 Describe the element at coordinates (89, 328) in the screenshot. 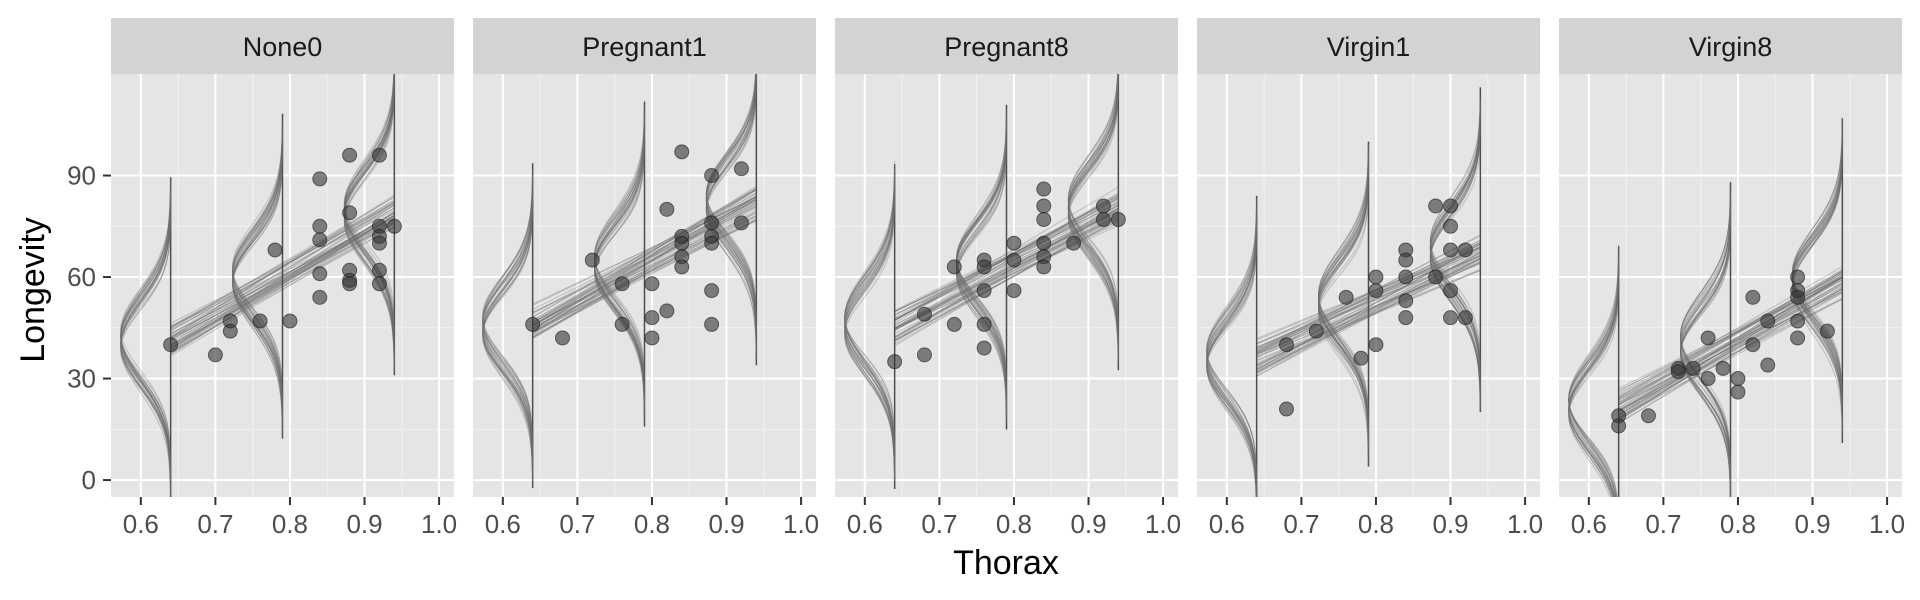

I see `y-axis: 0 30 60 90` at that location.